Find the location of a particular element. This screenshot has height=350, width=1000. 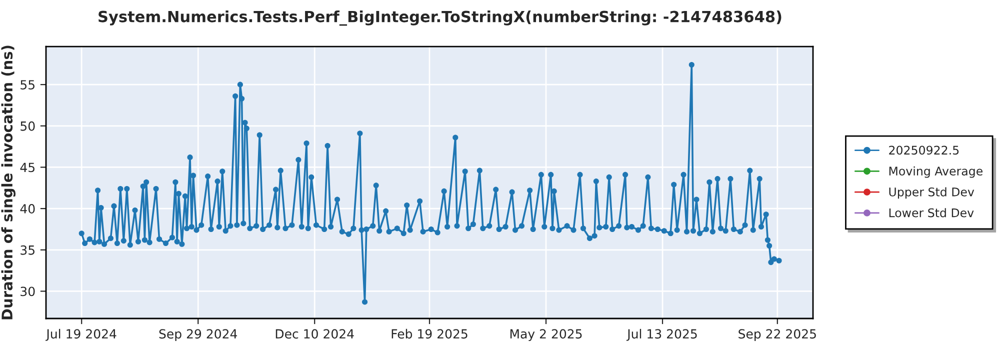

x-tick-label: Jul 13 2025 is located at coordinates (661, 334).